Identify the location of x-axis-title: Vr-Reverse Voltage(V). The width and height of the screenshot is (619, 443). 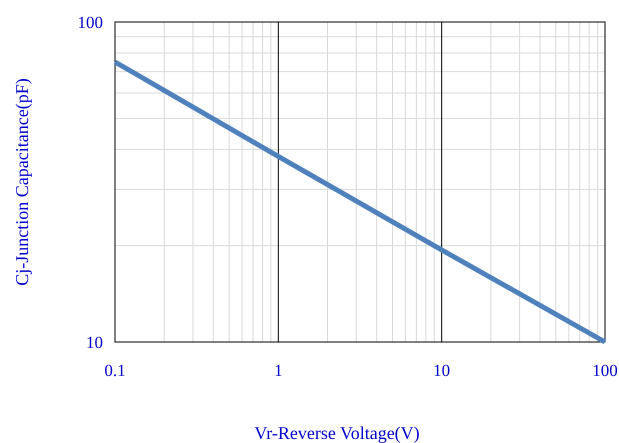
(337, 433).